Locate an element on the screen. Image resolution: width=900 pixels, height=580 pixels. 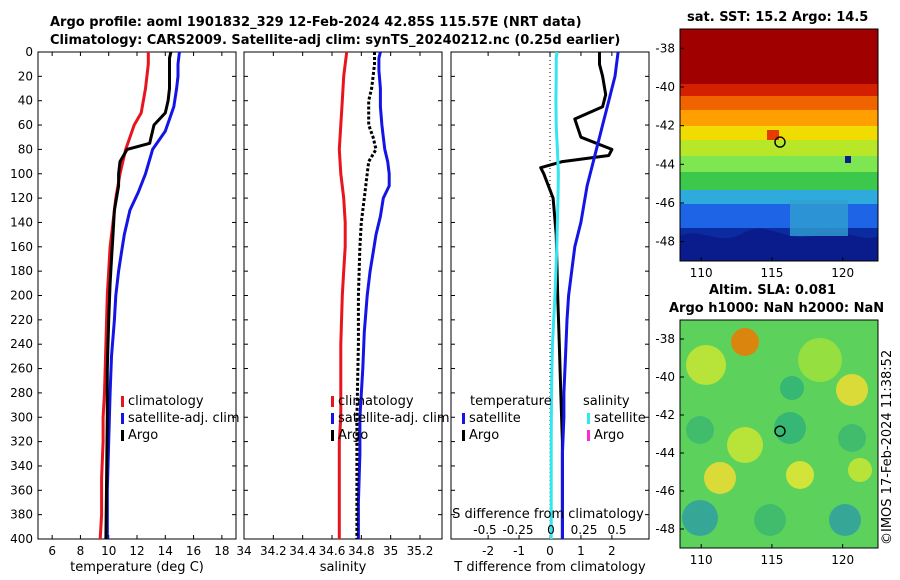
y-tick-label: 260 is located at coordinates (21, 369).